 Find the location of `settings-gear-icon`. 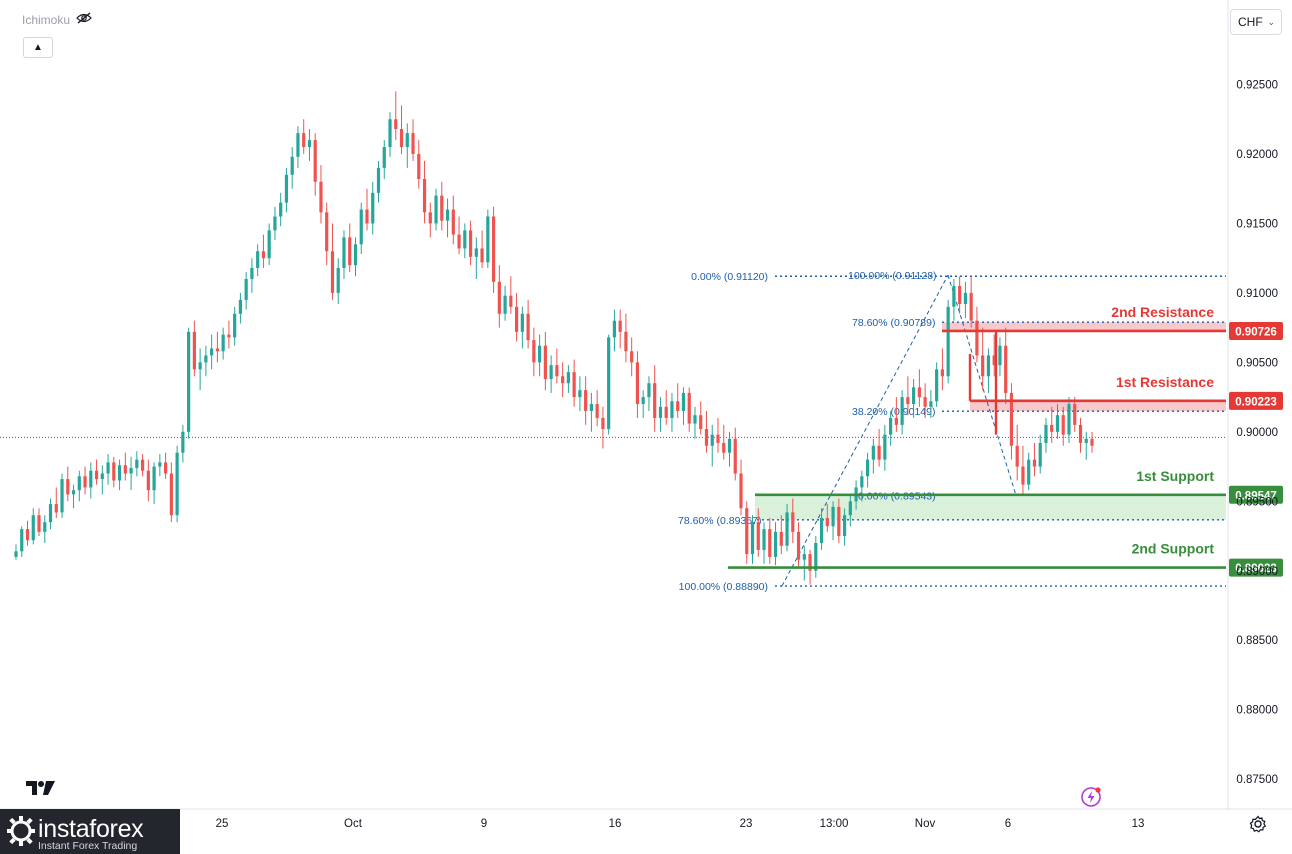

settings-gear-icon is located at coordinates (1258, 826).